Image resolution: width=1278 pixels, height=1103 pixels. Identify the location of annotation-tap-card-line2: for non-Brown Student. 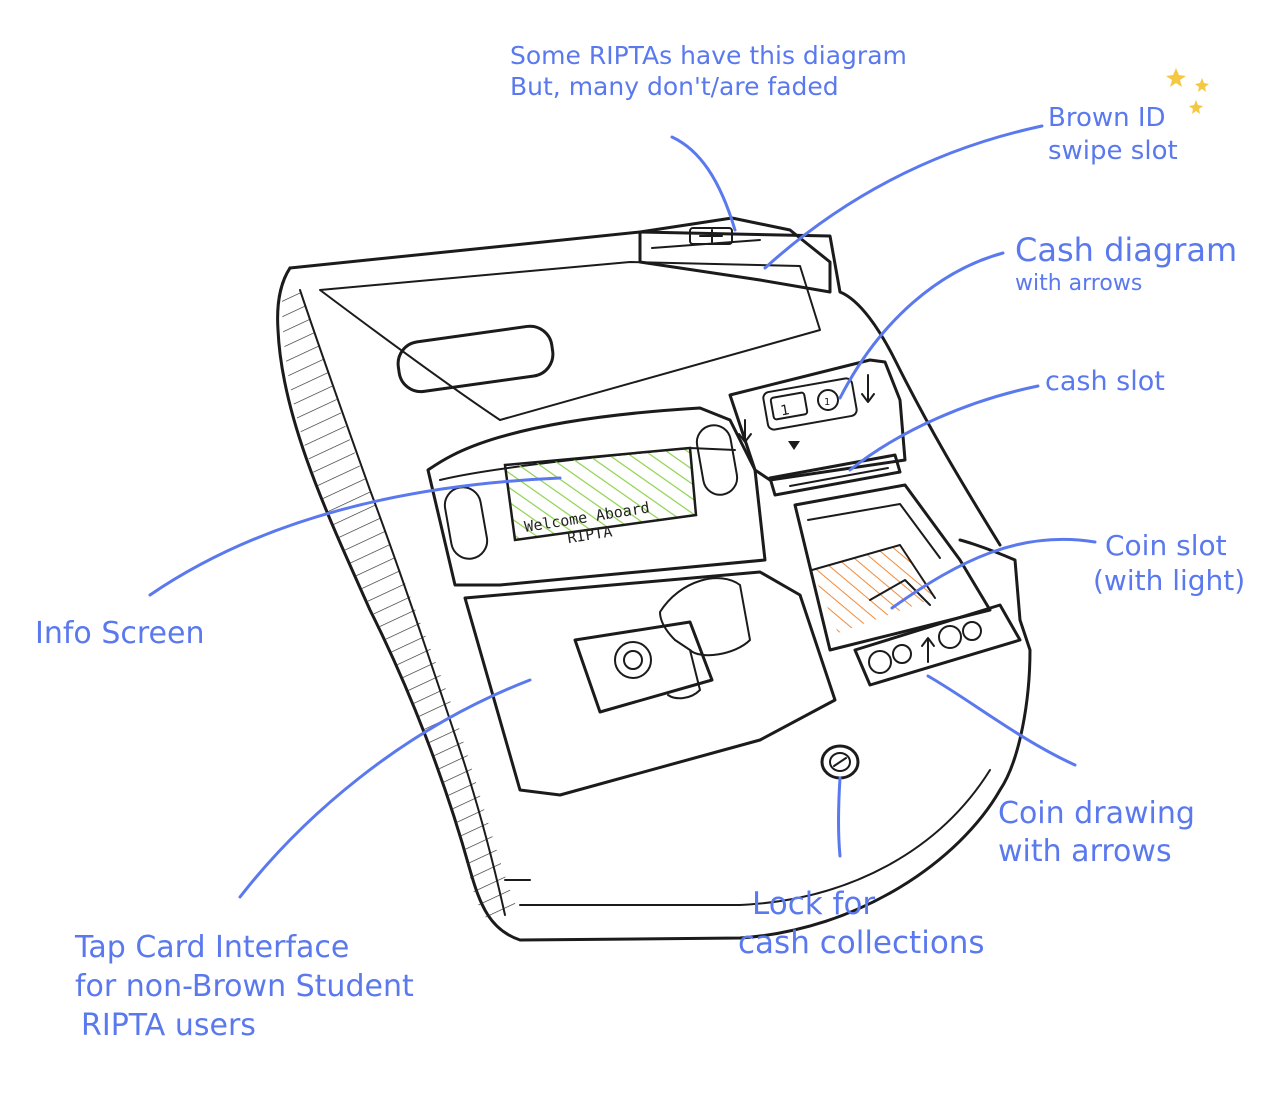
(244, 986).